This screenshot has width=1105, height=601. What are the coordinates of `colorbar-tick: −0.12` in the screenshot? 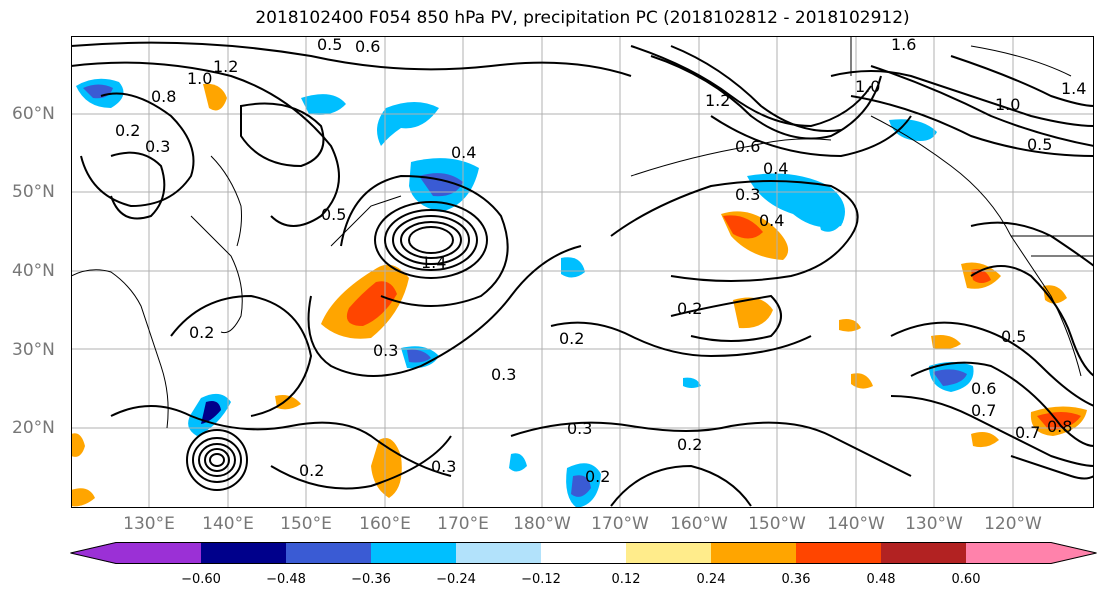 It's located at (541, 579).